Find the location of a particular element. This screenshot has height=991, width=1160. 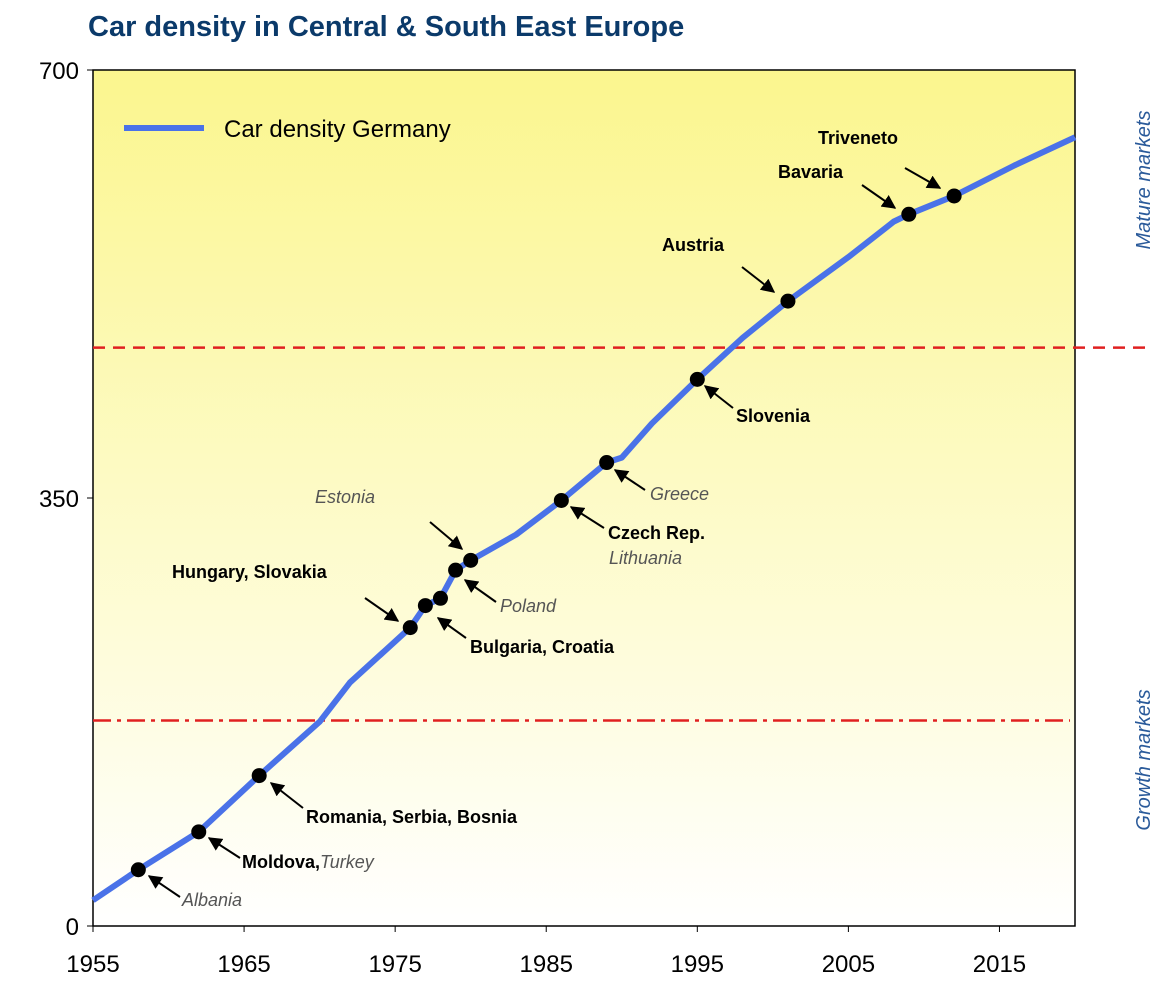

annotation-text: Turkey is located at coordinates (347, 862).